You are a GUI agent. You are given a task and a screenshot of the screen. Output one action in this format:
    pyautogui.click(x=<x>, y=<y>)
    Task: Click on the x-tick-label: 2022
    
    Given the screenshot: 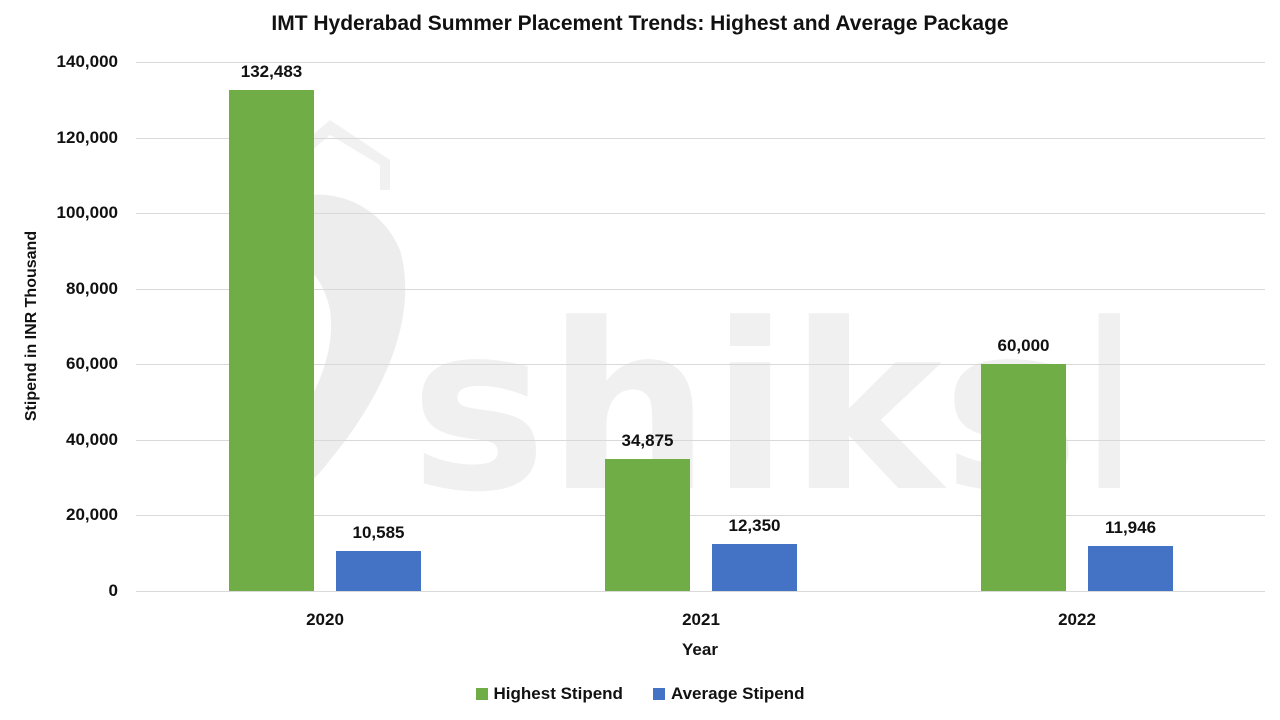 What is the action you would take?
    pyautogui.click(x=1077, y=619)
    